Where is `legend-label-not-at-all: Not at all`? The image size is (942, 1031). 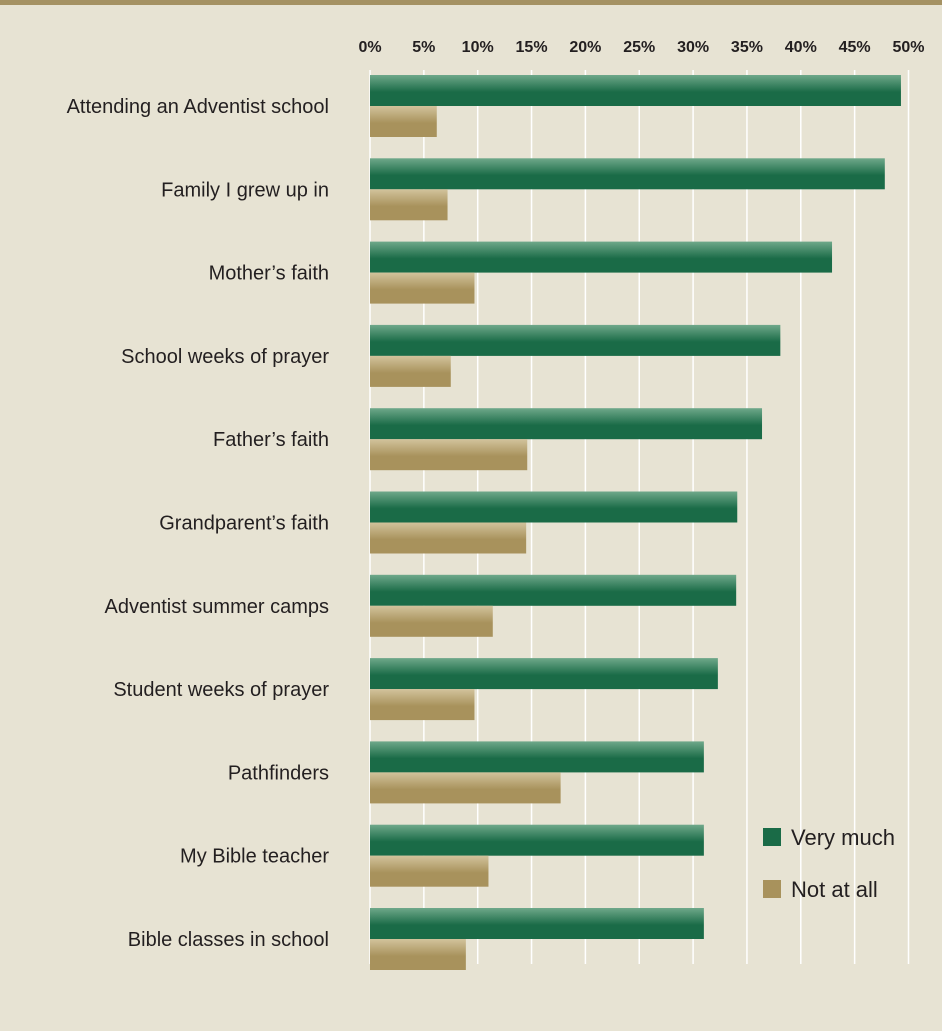
legend-label-not-at-all: Not at all is located at coordinates (834, 889).